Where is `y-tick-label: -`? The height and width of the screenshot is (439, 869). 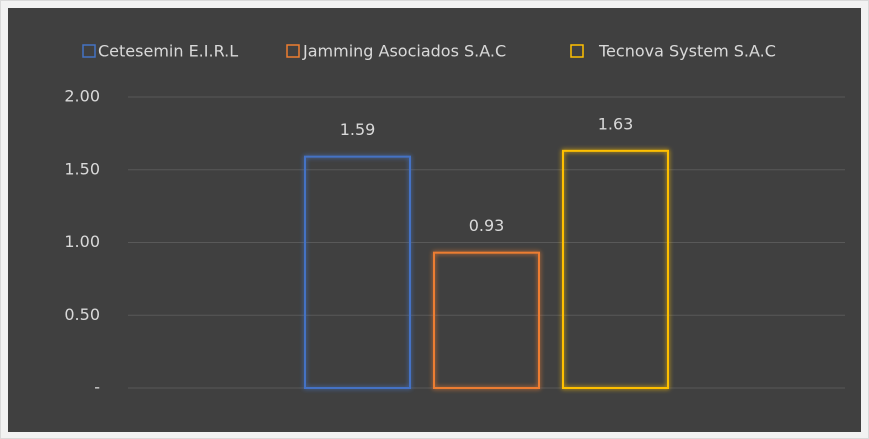
y-tick-label: - is located at coordinates (97, 387).